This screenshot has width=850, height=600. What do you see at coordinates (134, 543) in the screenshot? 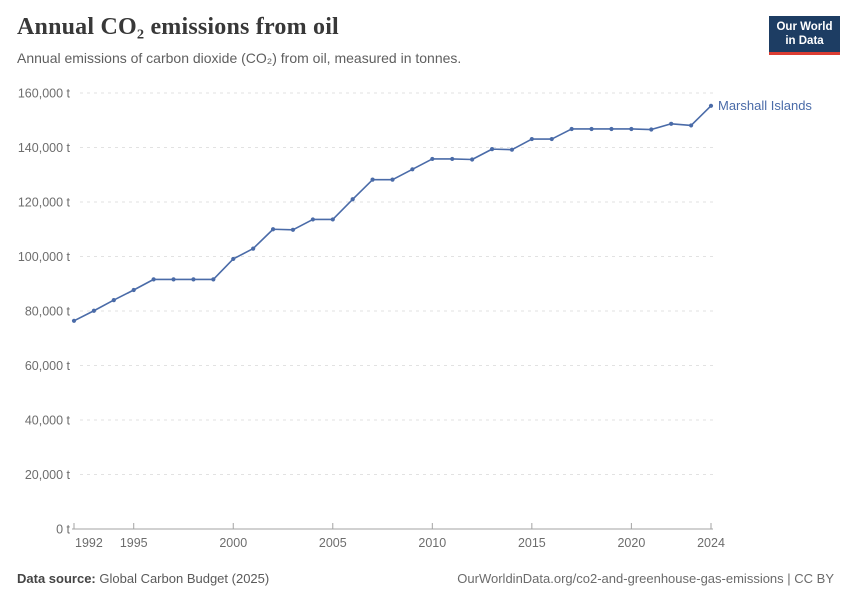
I see `x-tick-label: 1995` at bounding box center [134, 543].